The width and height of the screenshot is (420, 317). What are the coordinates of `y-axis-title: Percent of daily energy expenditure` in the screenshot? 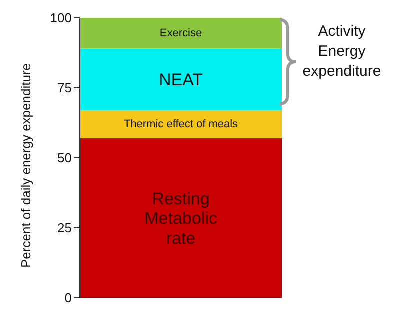 It's located at (26, 165).